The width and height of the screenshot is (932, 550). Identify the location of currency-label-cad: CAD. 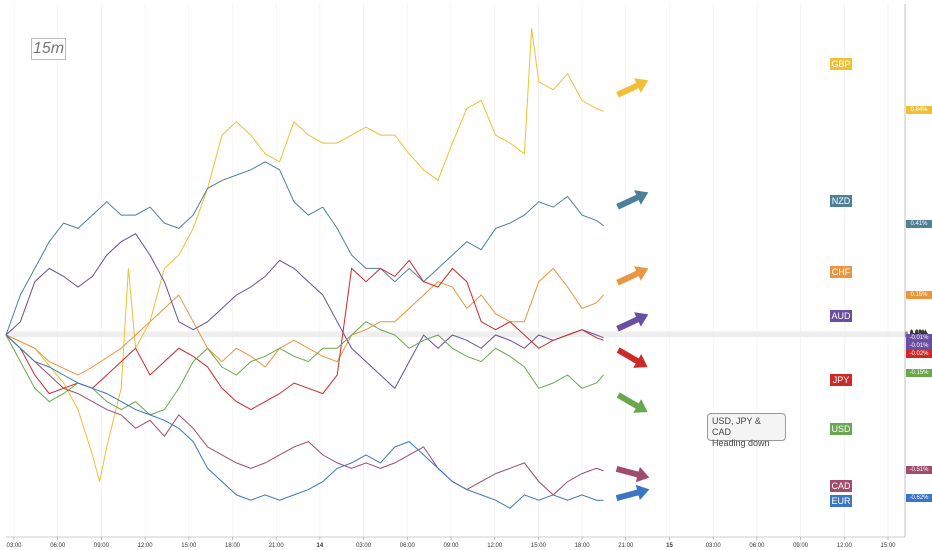
(841, 486).